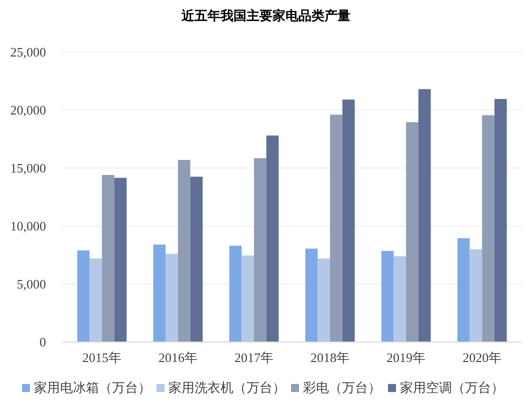 This screenshot has height=410, width=532. I want to click on x-tick-label: 2018年, so click(330, 357).